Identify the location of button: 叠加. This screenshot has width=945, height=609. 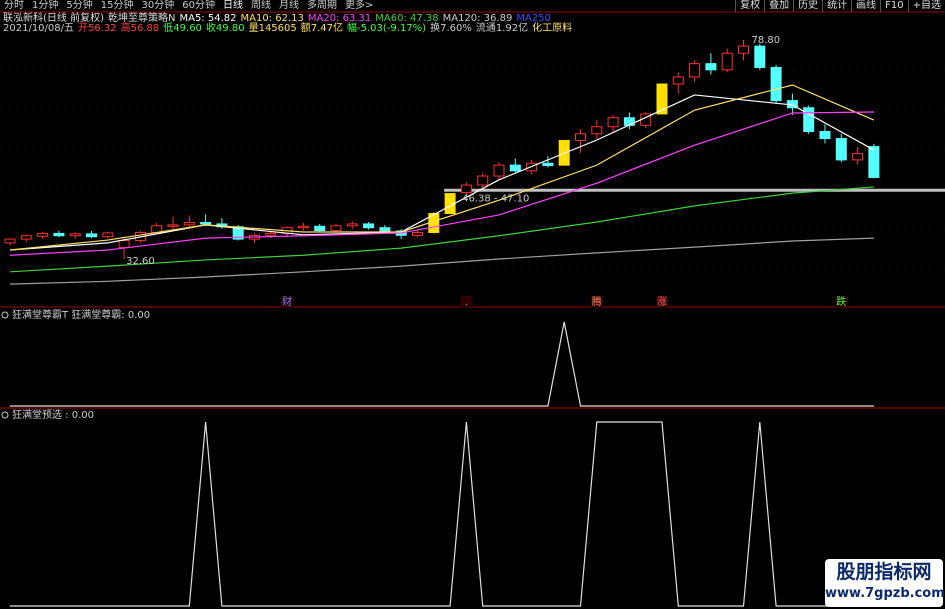
(778, 6).